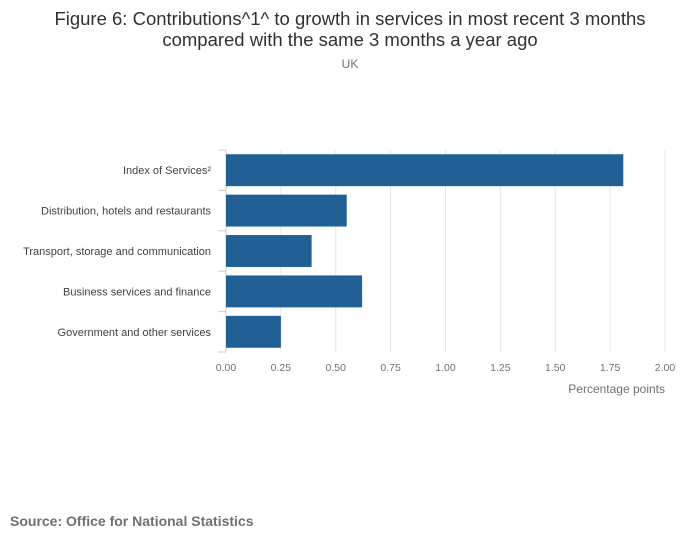 This screenshot has width=700, height=549. I want to click on category-label: Distribution, hotels and restaurants, so click(126, 212).